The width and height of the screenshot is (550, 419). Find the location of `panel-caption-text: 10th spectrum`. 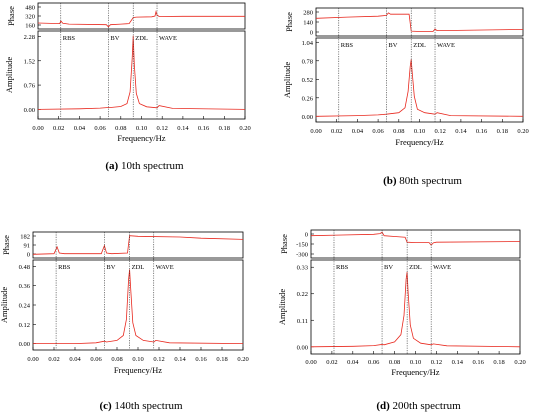

panel-caption-text: 10th spectrum is located at coordinates (151, 166).